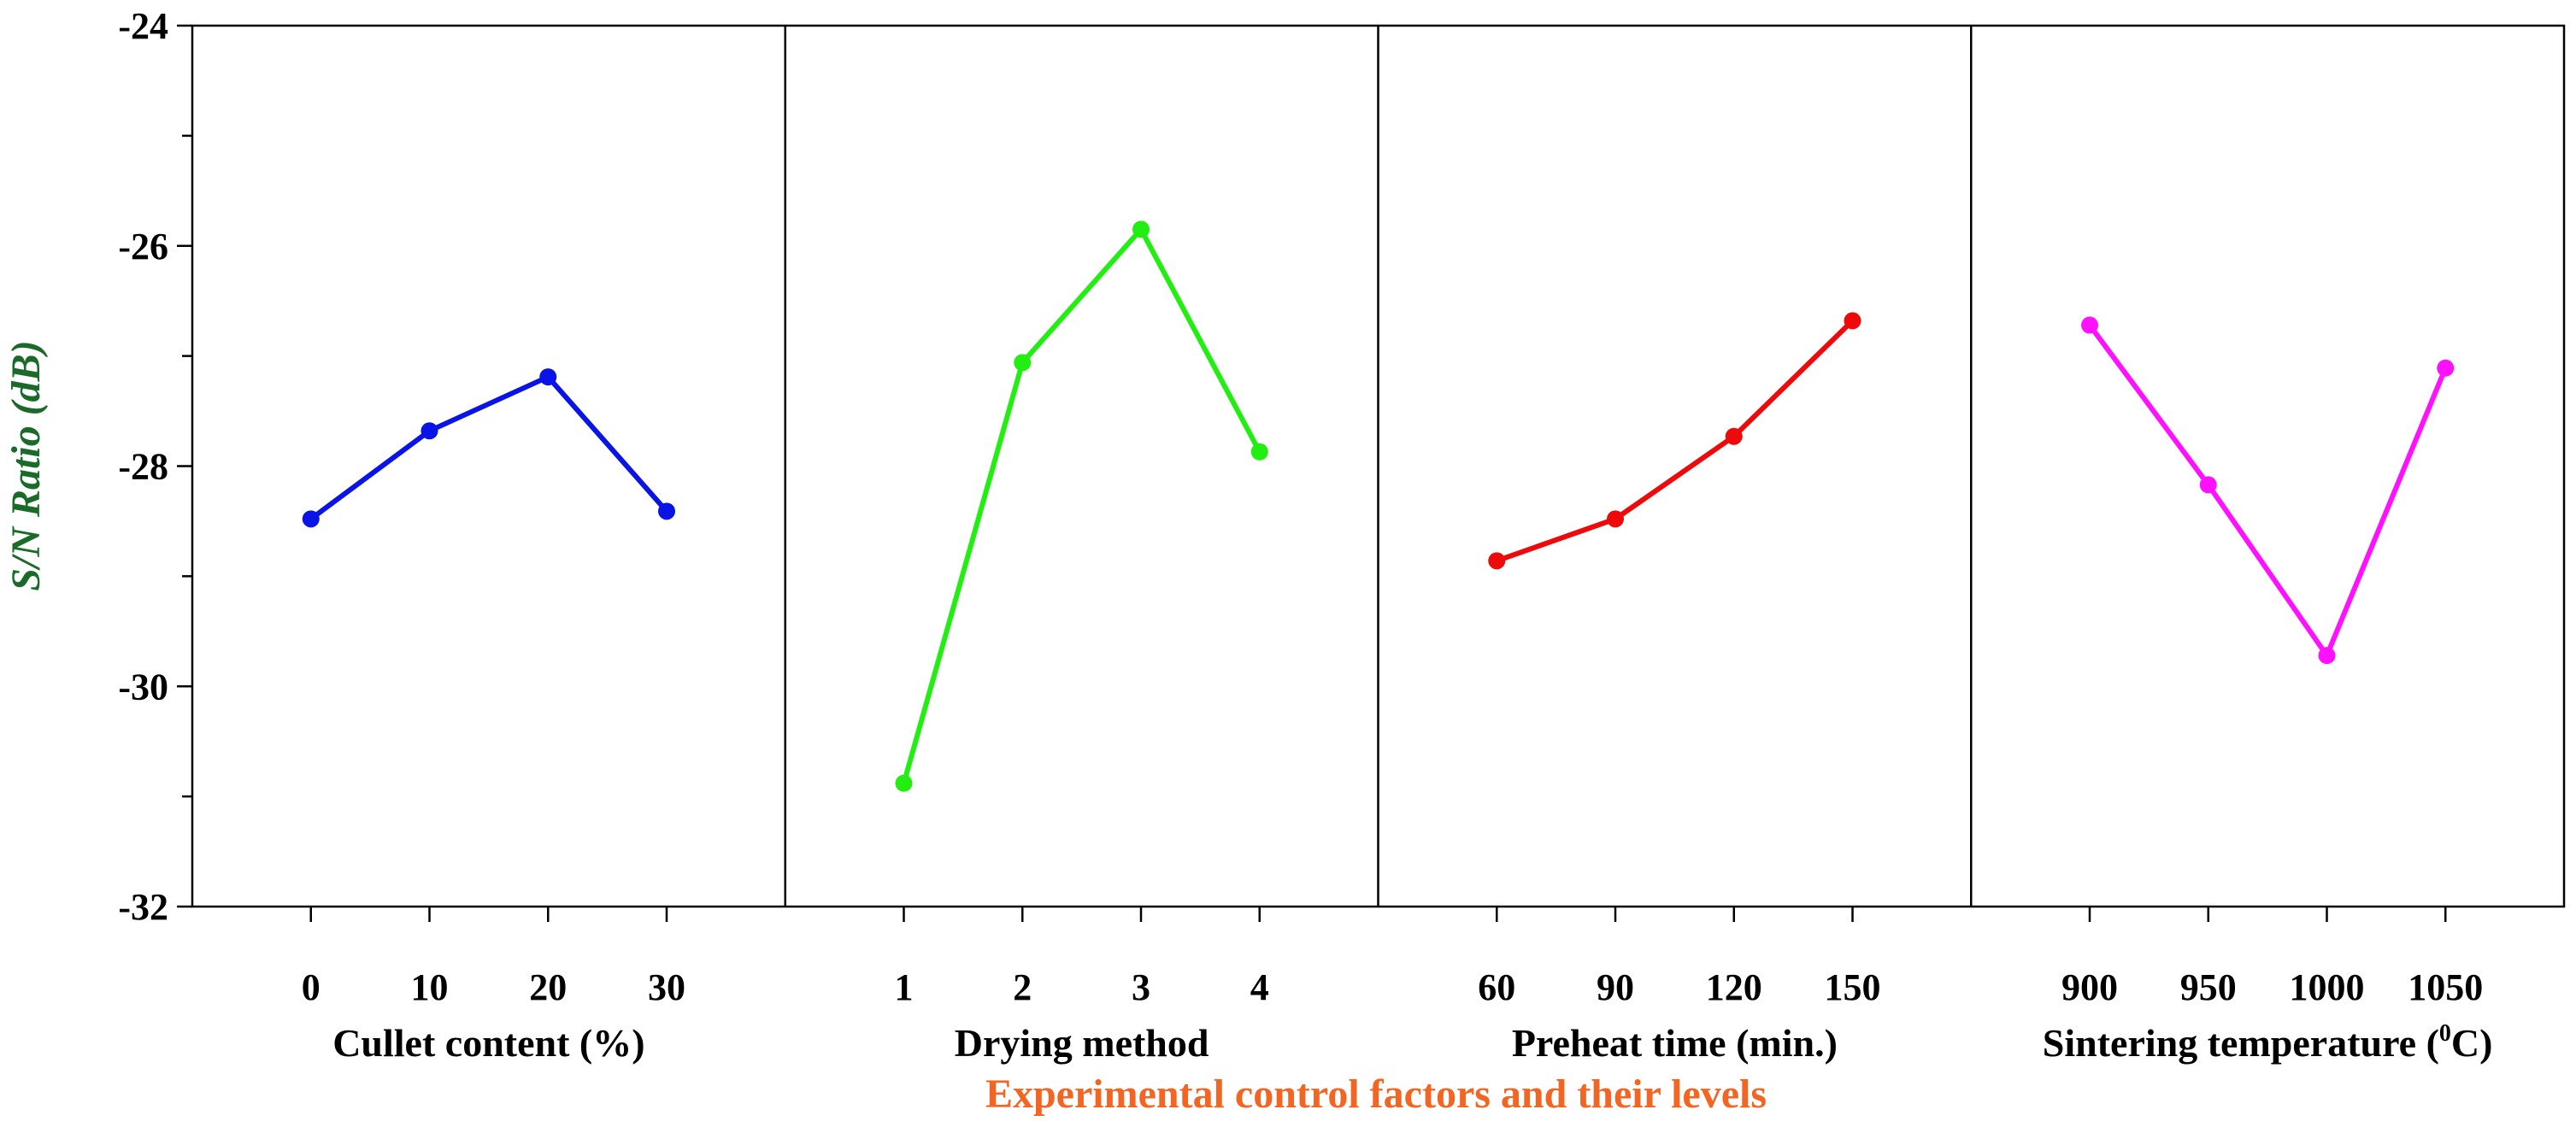  I want to click on panel-axis-label-end: C), so click(2472, 1043).